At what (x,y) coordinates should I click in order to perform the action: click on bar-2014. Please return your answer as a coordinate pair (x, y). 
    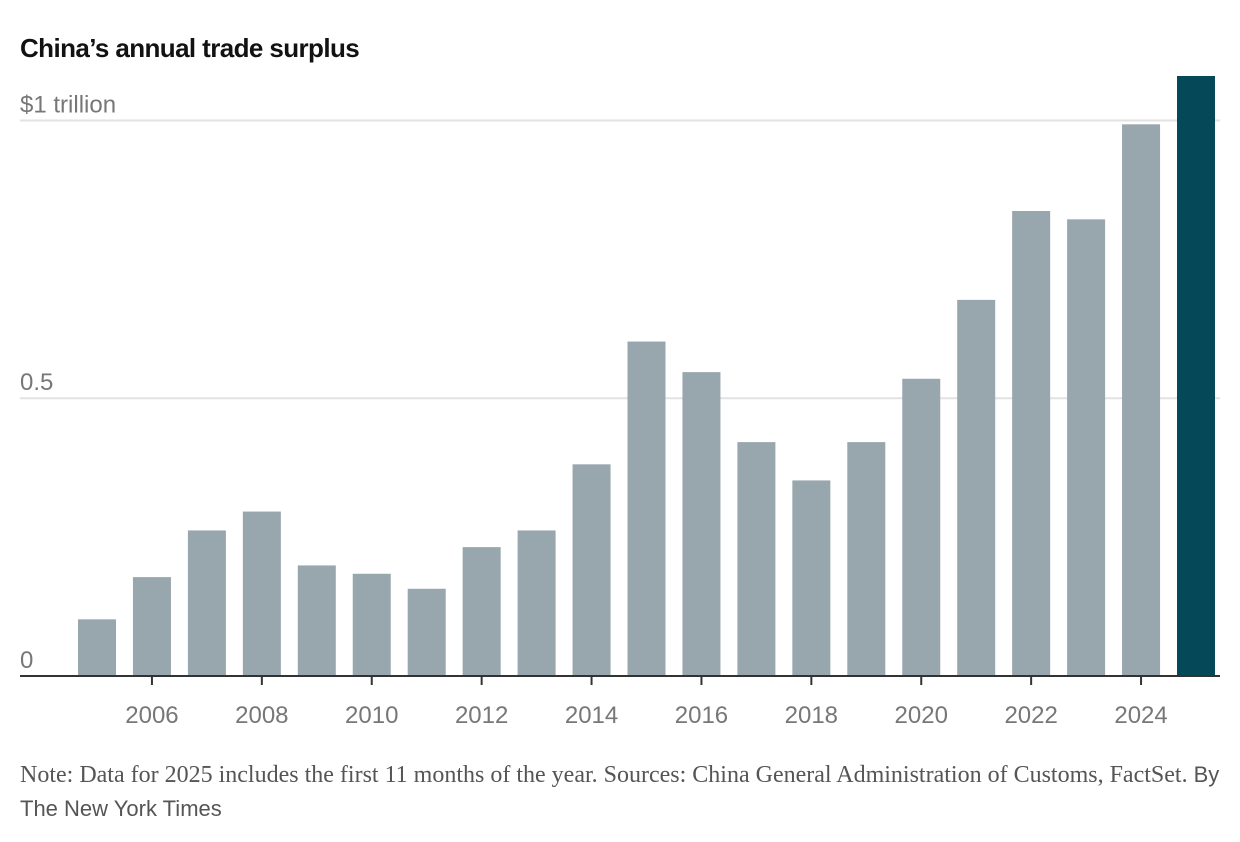
    Looking at the image, I should click on (591, 570).